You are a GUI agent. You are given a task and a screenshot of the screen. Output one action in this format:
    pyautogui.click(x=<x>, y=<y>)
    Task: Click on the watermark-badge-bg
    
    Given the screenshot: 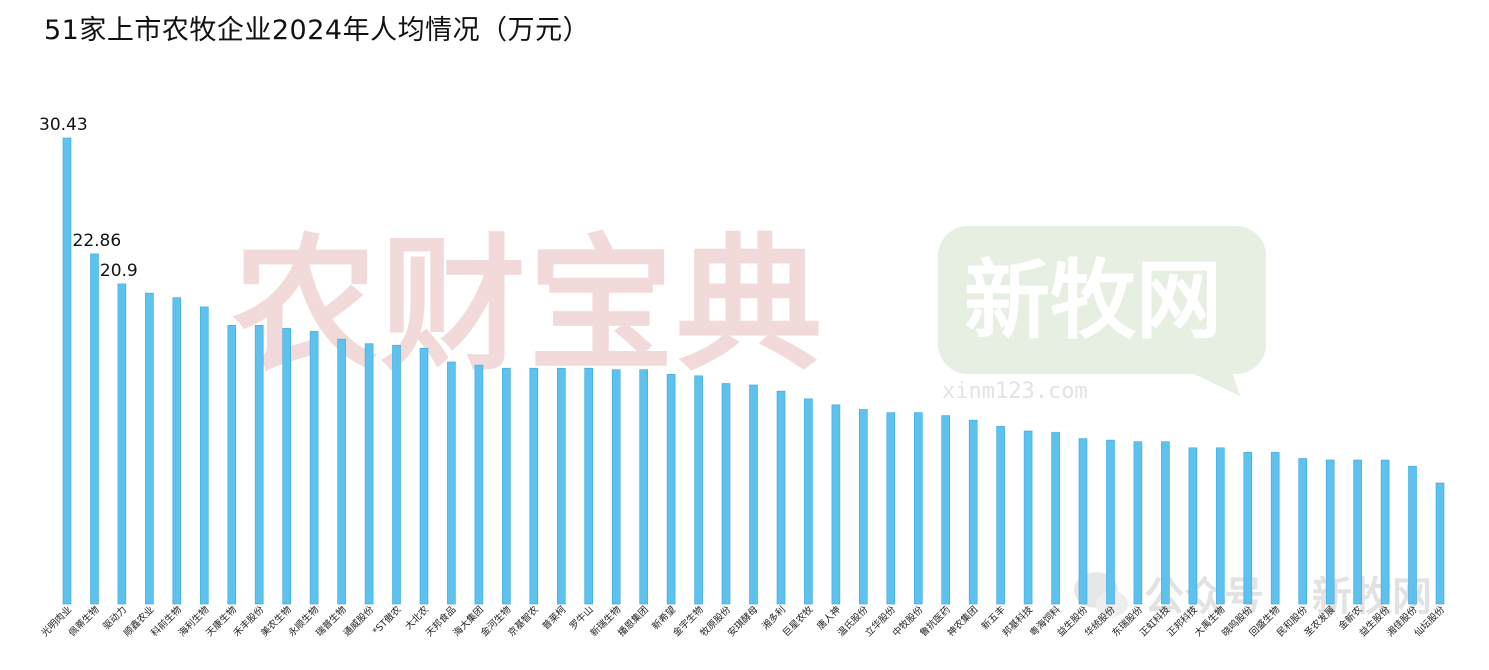 What is the action you would take?
    pyautogui.click(x=1102, y=300)
    